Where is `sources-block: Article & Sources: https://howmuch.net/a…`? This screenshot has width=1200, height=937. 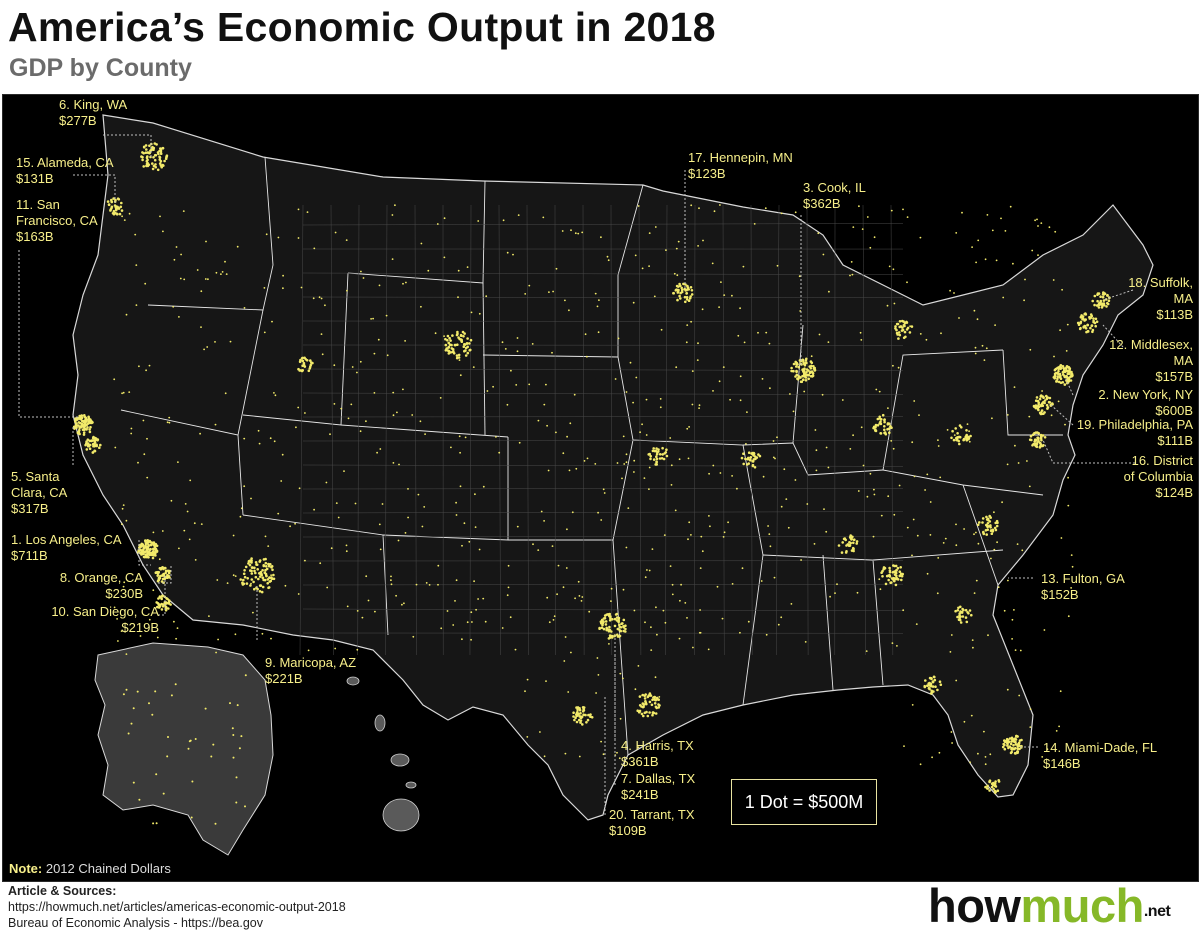
sources-block: Article & Sources: https://howmuch.net/a… is located at coordinates (177, 907).